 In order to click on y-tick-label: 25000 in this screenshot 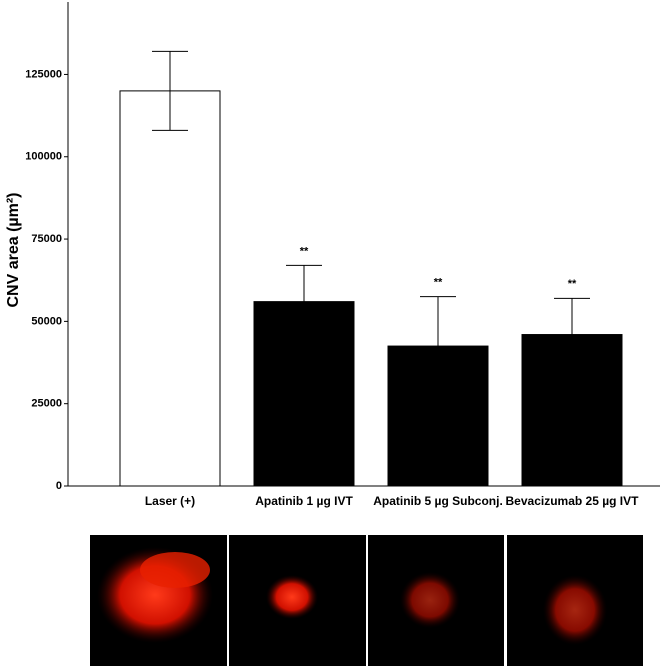, I will do `click(46, 404)`.